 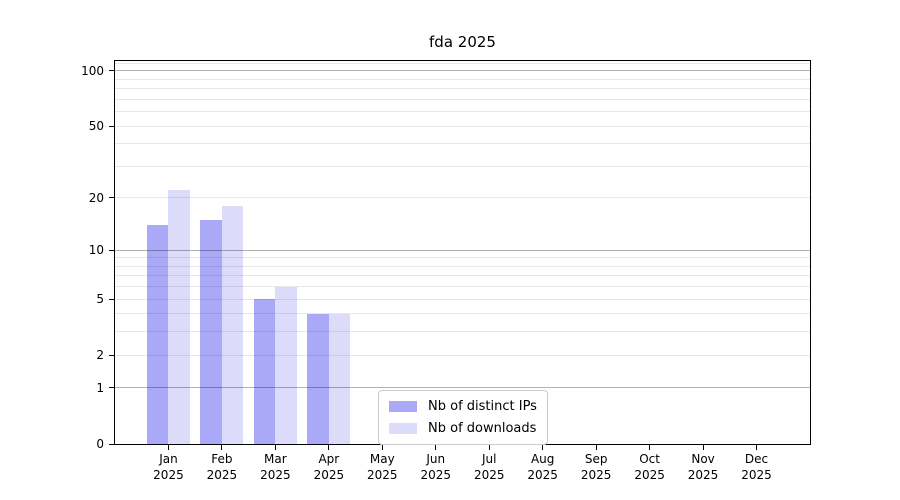 I want to click on xtick-label-jan: Jan 2025, so click(x=168, y=467).